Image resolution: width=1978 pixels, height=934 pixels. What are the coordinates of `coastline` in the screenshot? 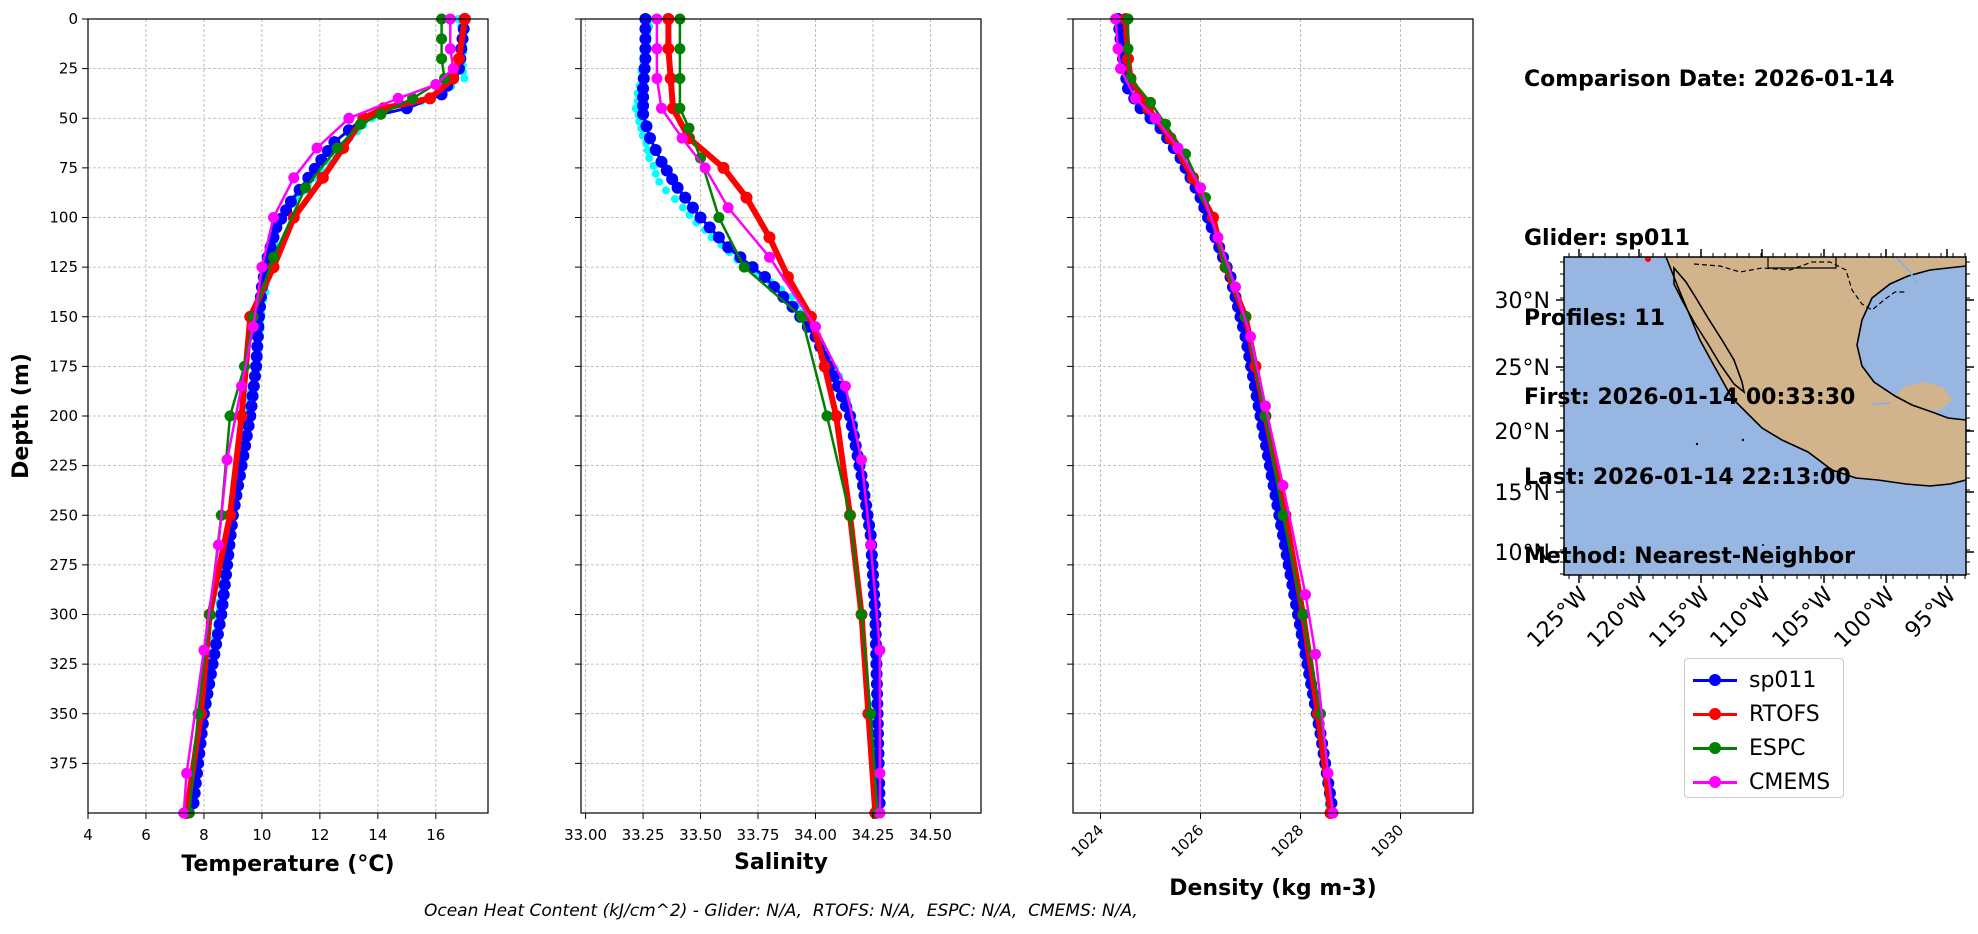 It's located at (1815, 372).